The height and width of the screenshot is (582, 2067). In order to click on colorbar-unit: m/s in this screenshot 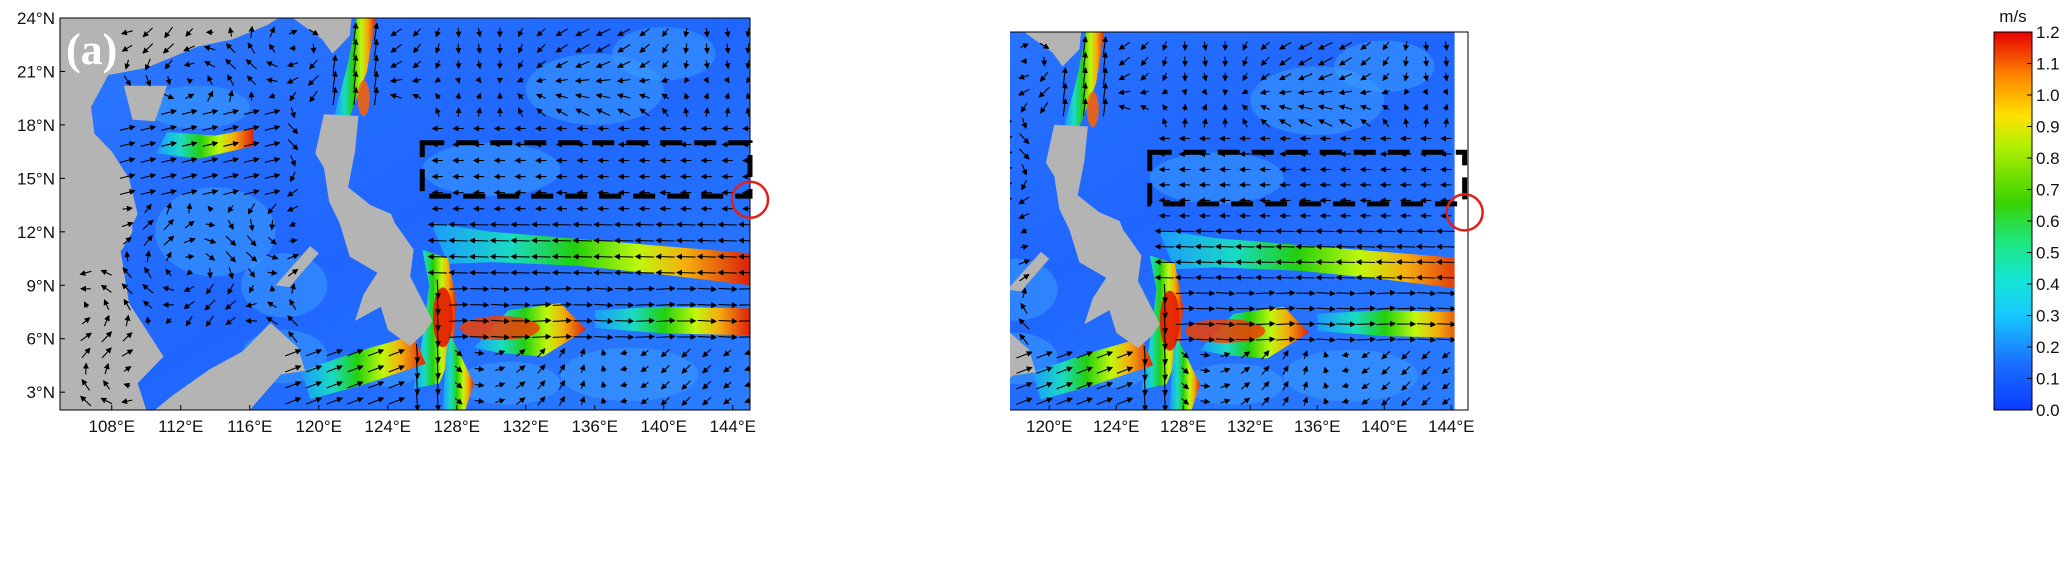, I will do `click(2012, 16)`.